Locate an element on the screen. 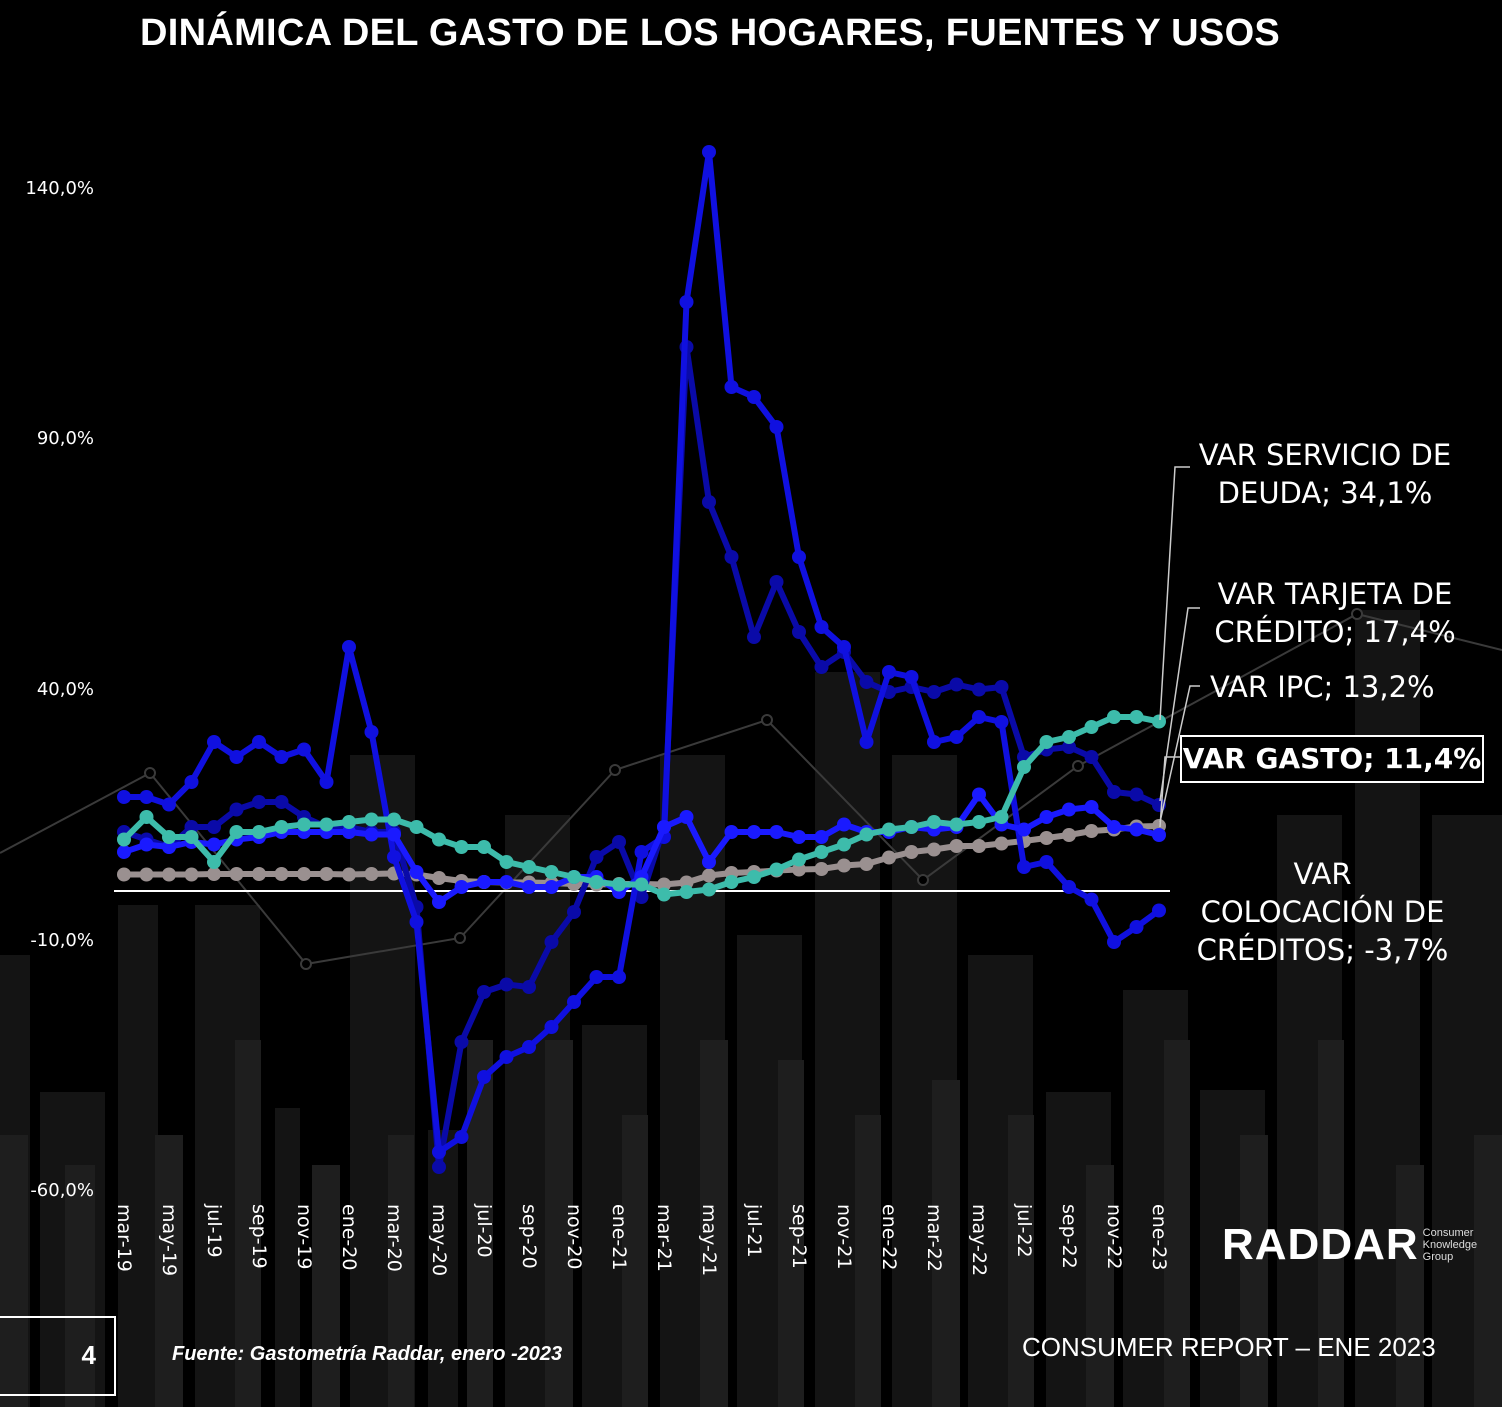 This screenshot has height=1407, width=1502. label-colocacion-line1: VAR is located at coordinates (1322, 874).